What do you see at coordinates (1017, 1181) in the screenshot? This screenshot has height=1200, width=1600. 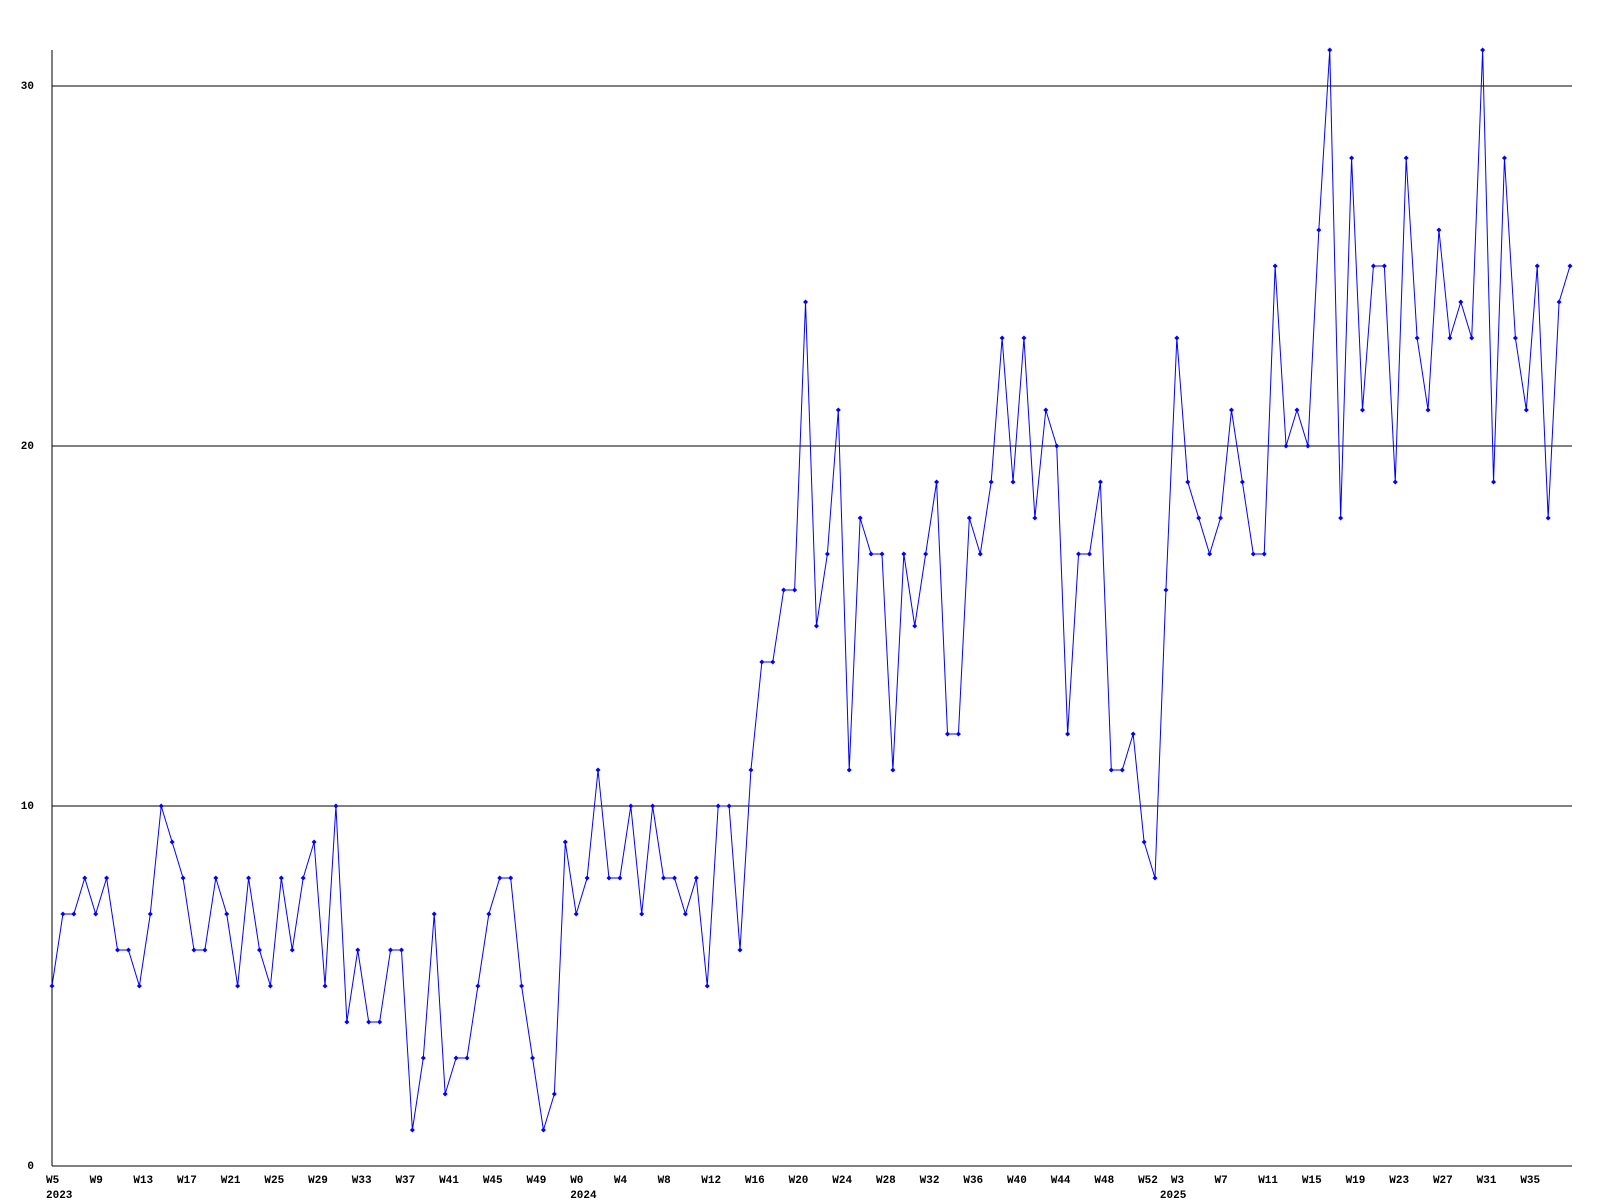 I see `x-tick-label: W40` at bounding box center [1017, 1181].